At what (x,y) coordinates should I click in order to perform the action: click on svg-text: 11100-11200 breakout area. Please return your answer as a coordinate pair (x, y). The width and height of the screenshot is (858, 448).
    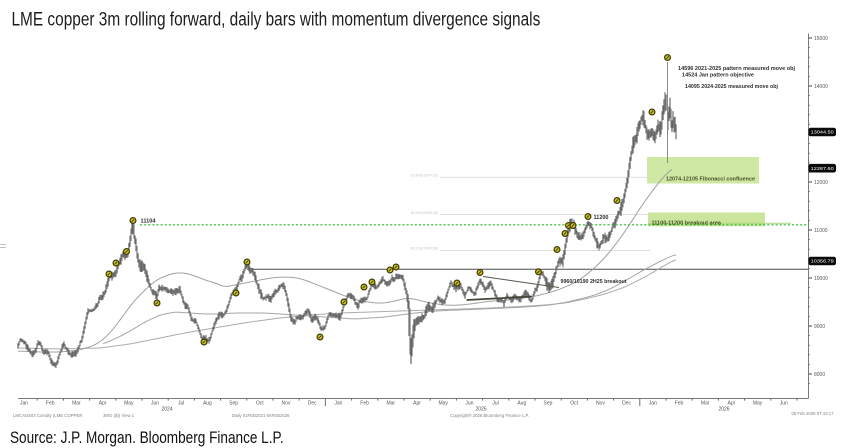
    Looking at the image, I should click on (687, 224).